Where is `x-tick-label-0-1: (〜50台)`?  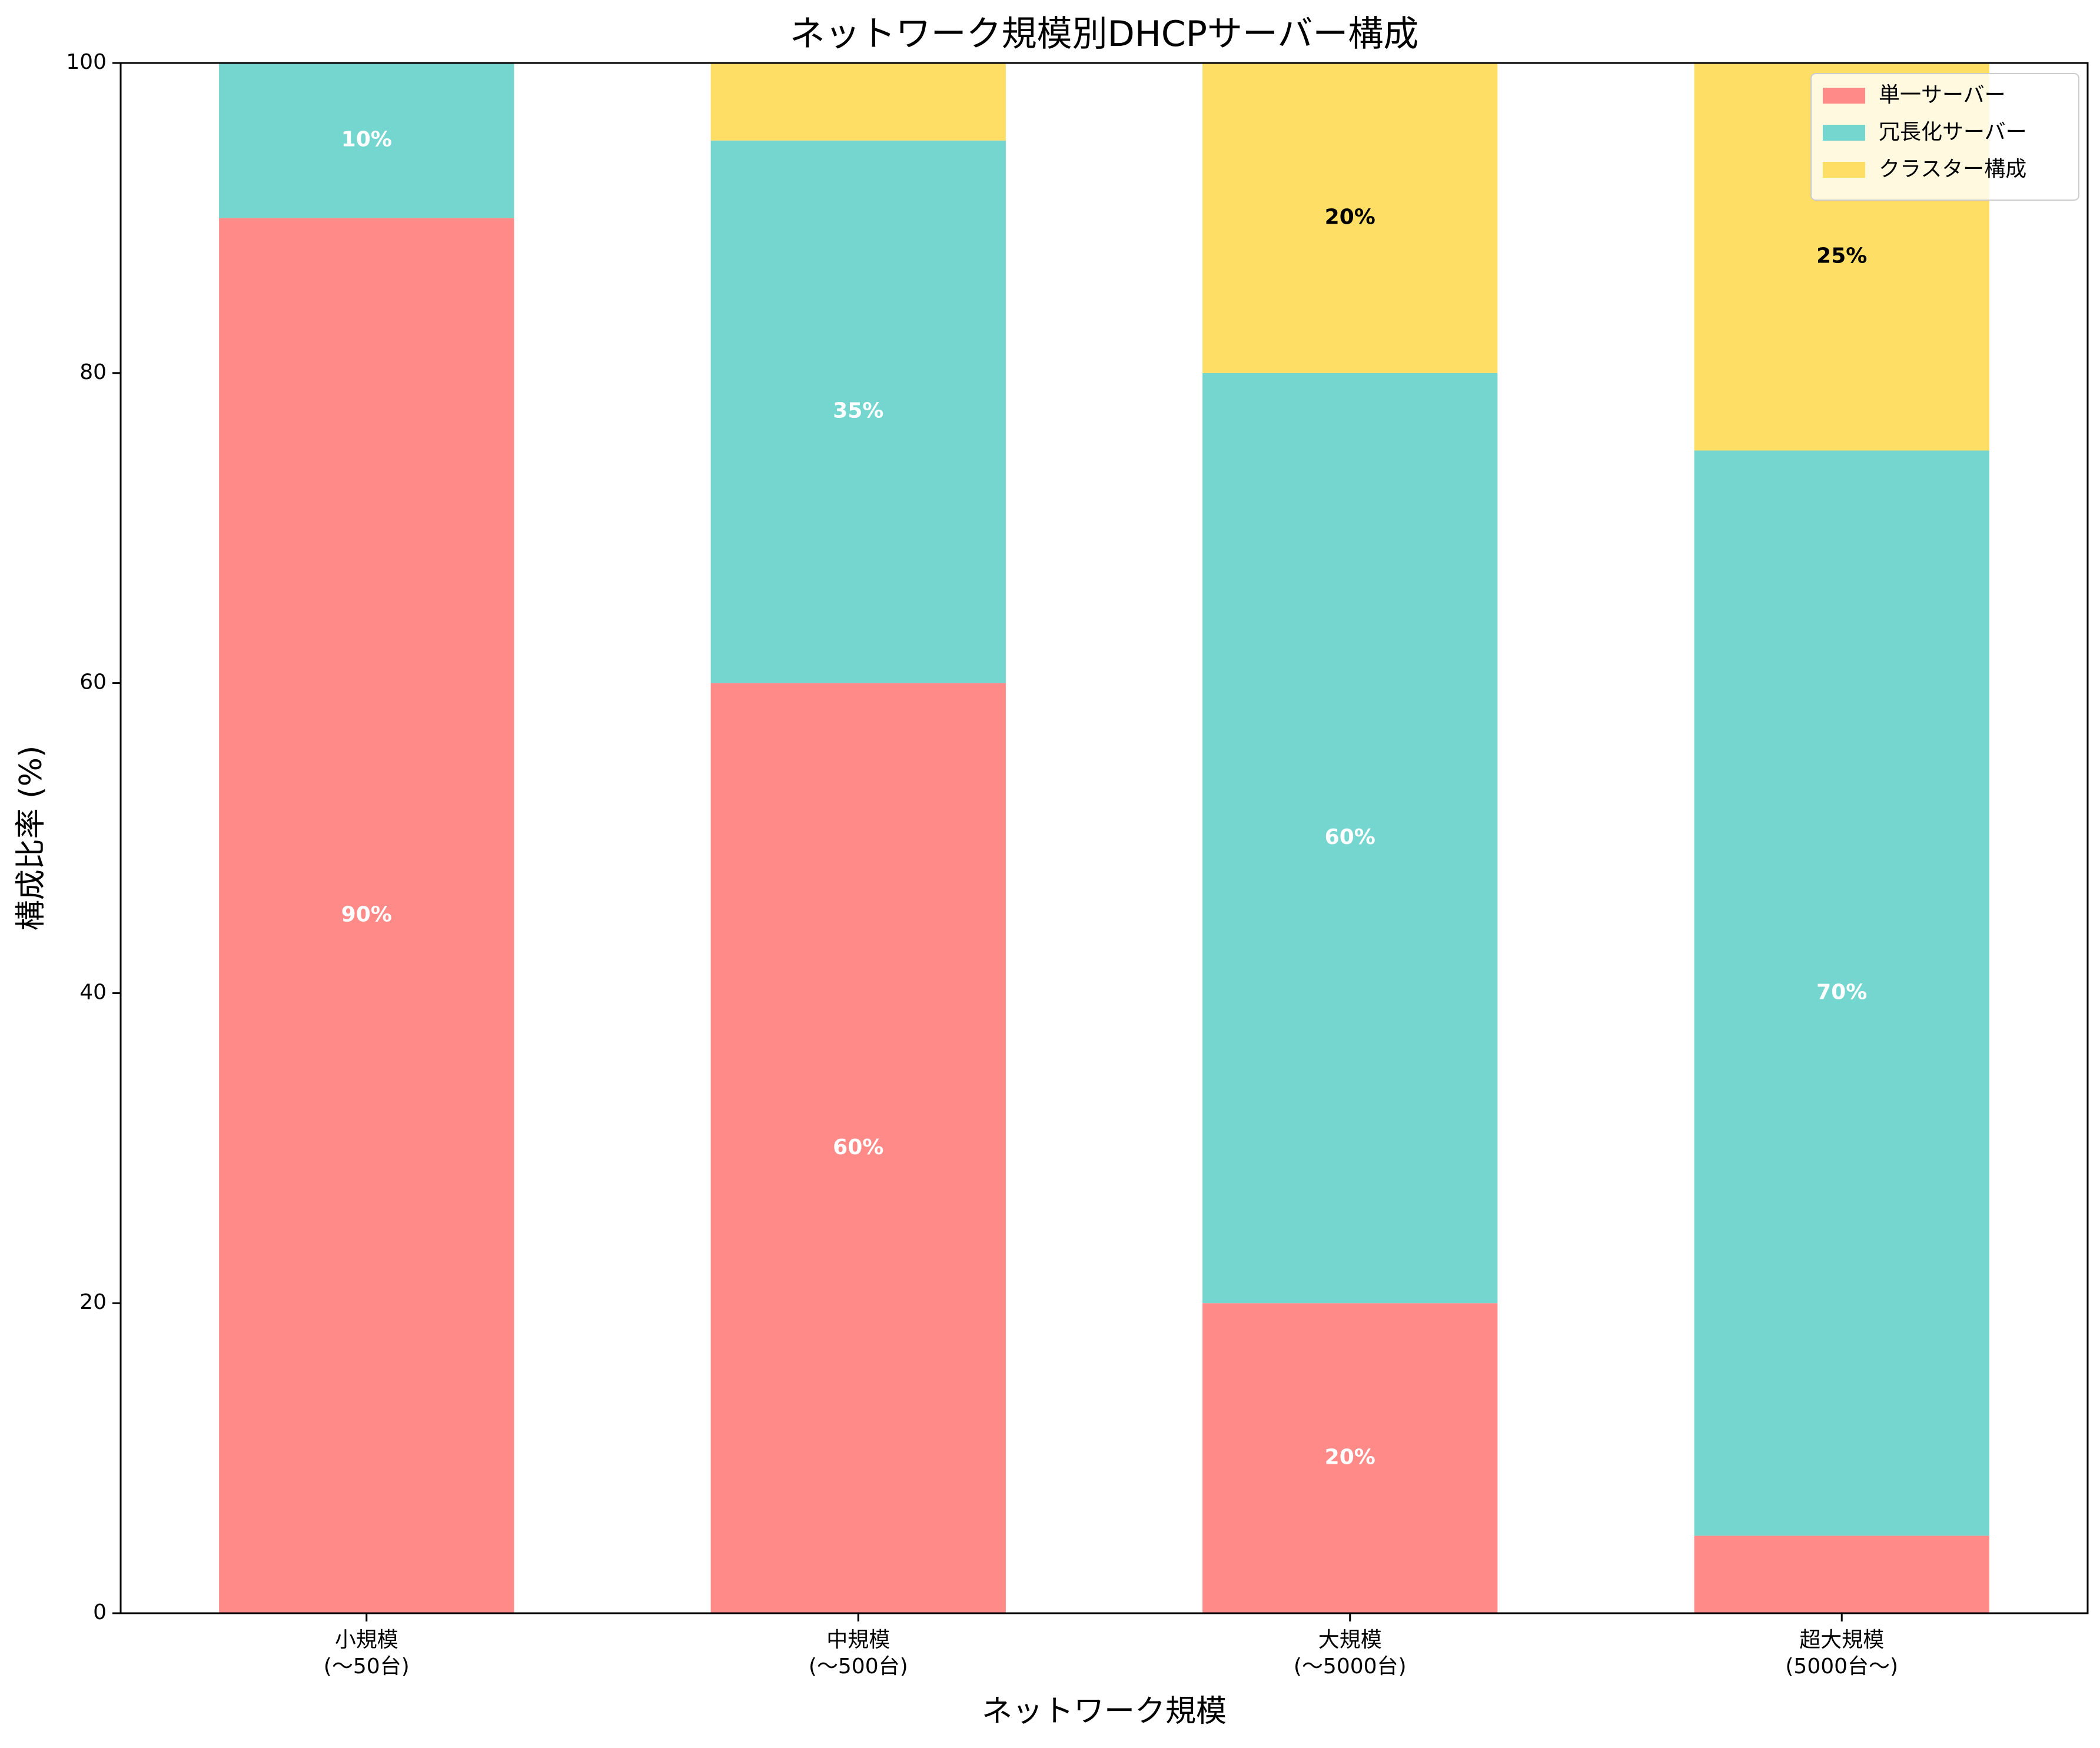 x-tick-label-0-1: (〜50台) is located at coordinates (367, 1666).